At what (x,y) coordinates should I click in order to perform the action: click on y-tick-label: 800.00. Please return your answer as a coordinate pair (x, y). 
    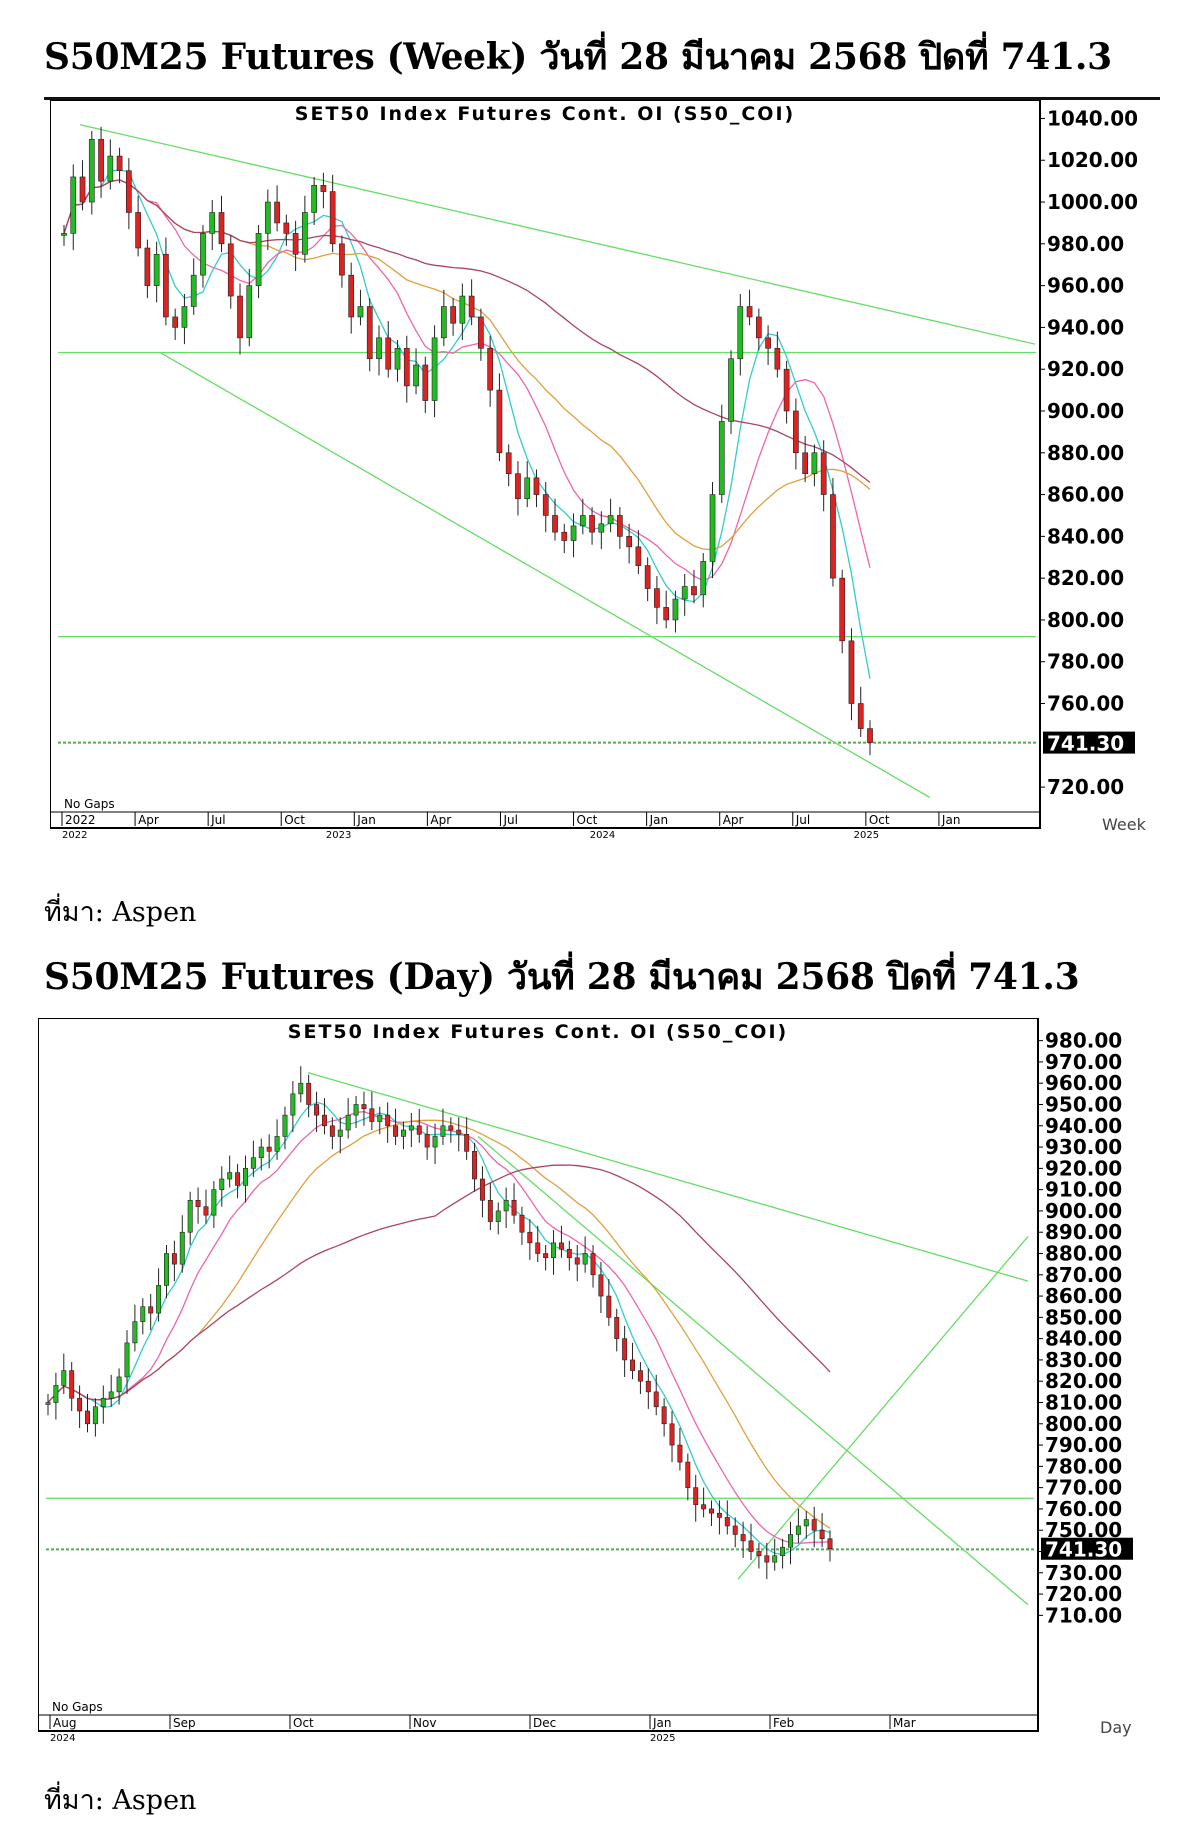
    Looking at the image, I should click on (1085, 620).